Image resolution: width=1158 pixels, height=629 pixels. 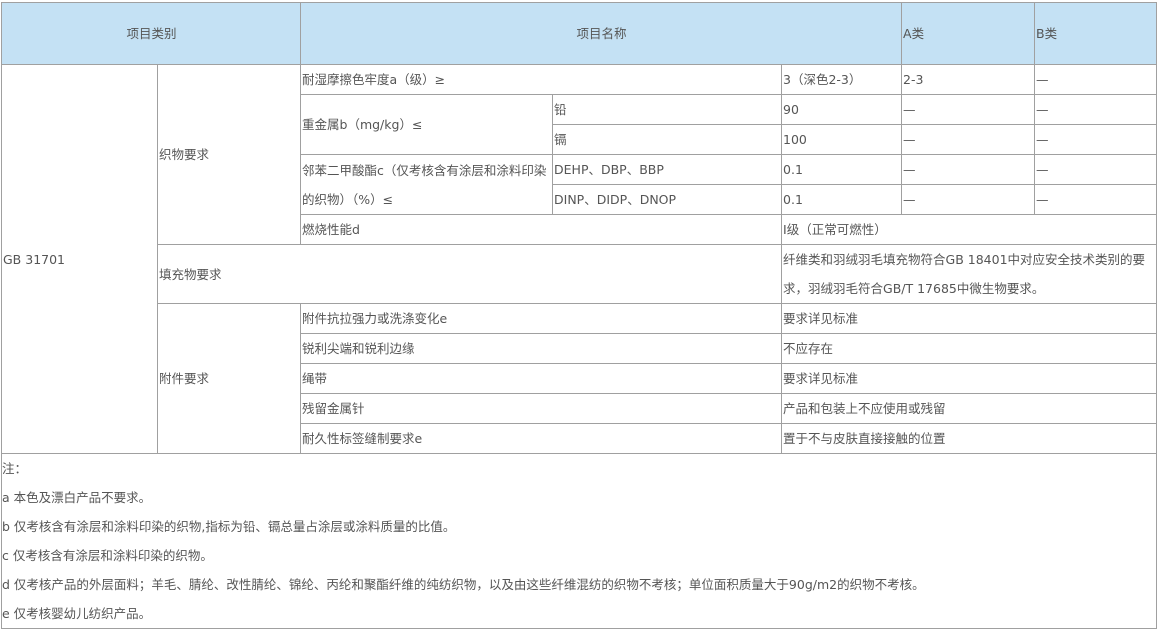 What do you see at coordinates (541, 229) in the screenshot?
I see `item-name: 燃烧性能d` at bounding box center [541, 229].